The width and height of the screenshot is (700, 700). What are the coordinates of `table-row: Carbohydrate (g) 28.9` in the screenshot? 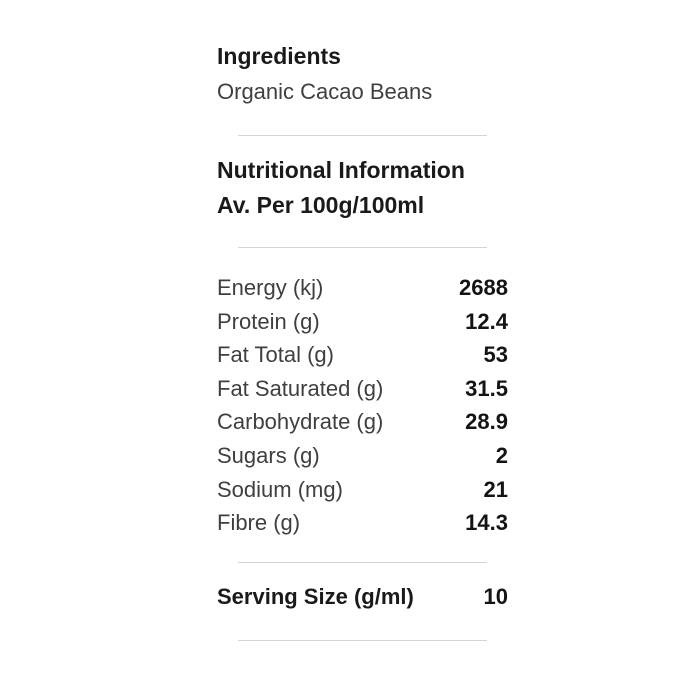 It's located at (362, 422).